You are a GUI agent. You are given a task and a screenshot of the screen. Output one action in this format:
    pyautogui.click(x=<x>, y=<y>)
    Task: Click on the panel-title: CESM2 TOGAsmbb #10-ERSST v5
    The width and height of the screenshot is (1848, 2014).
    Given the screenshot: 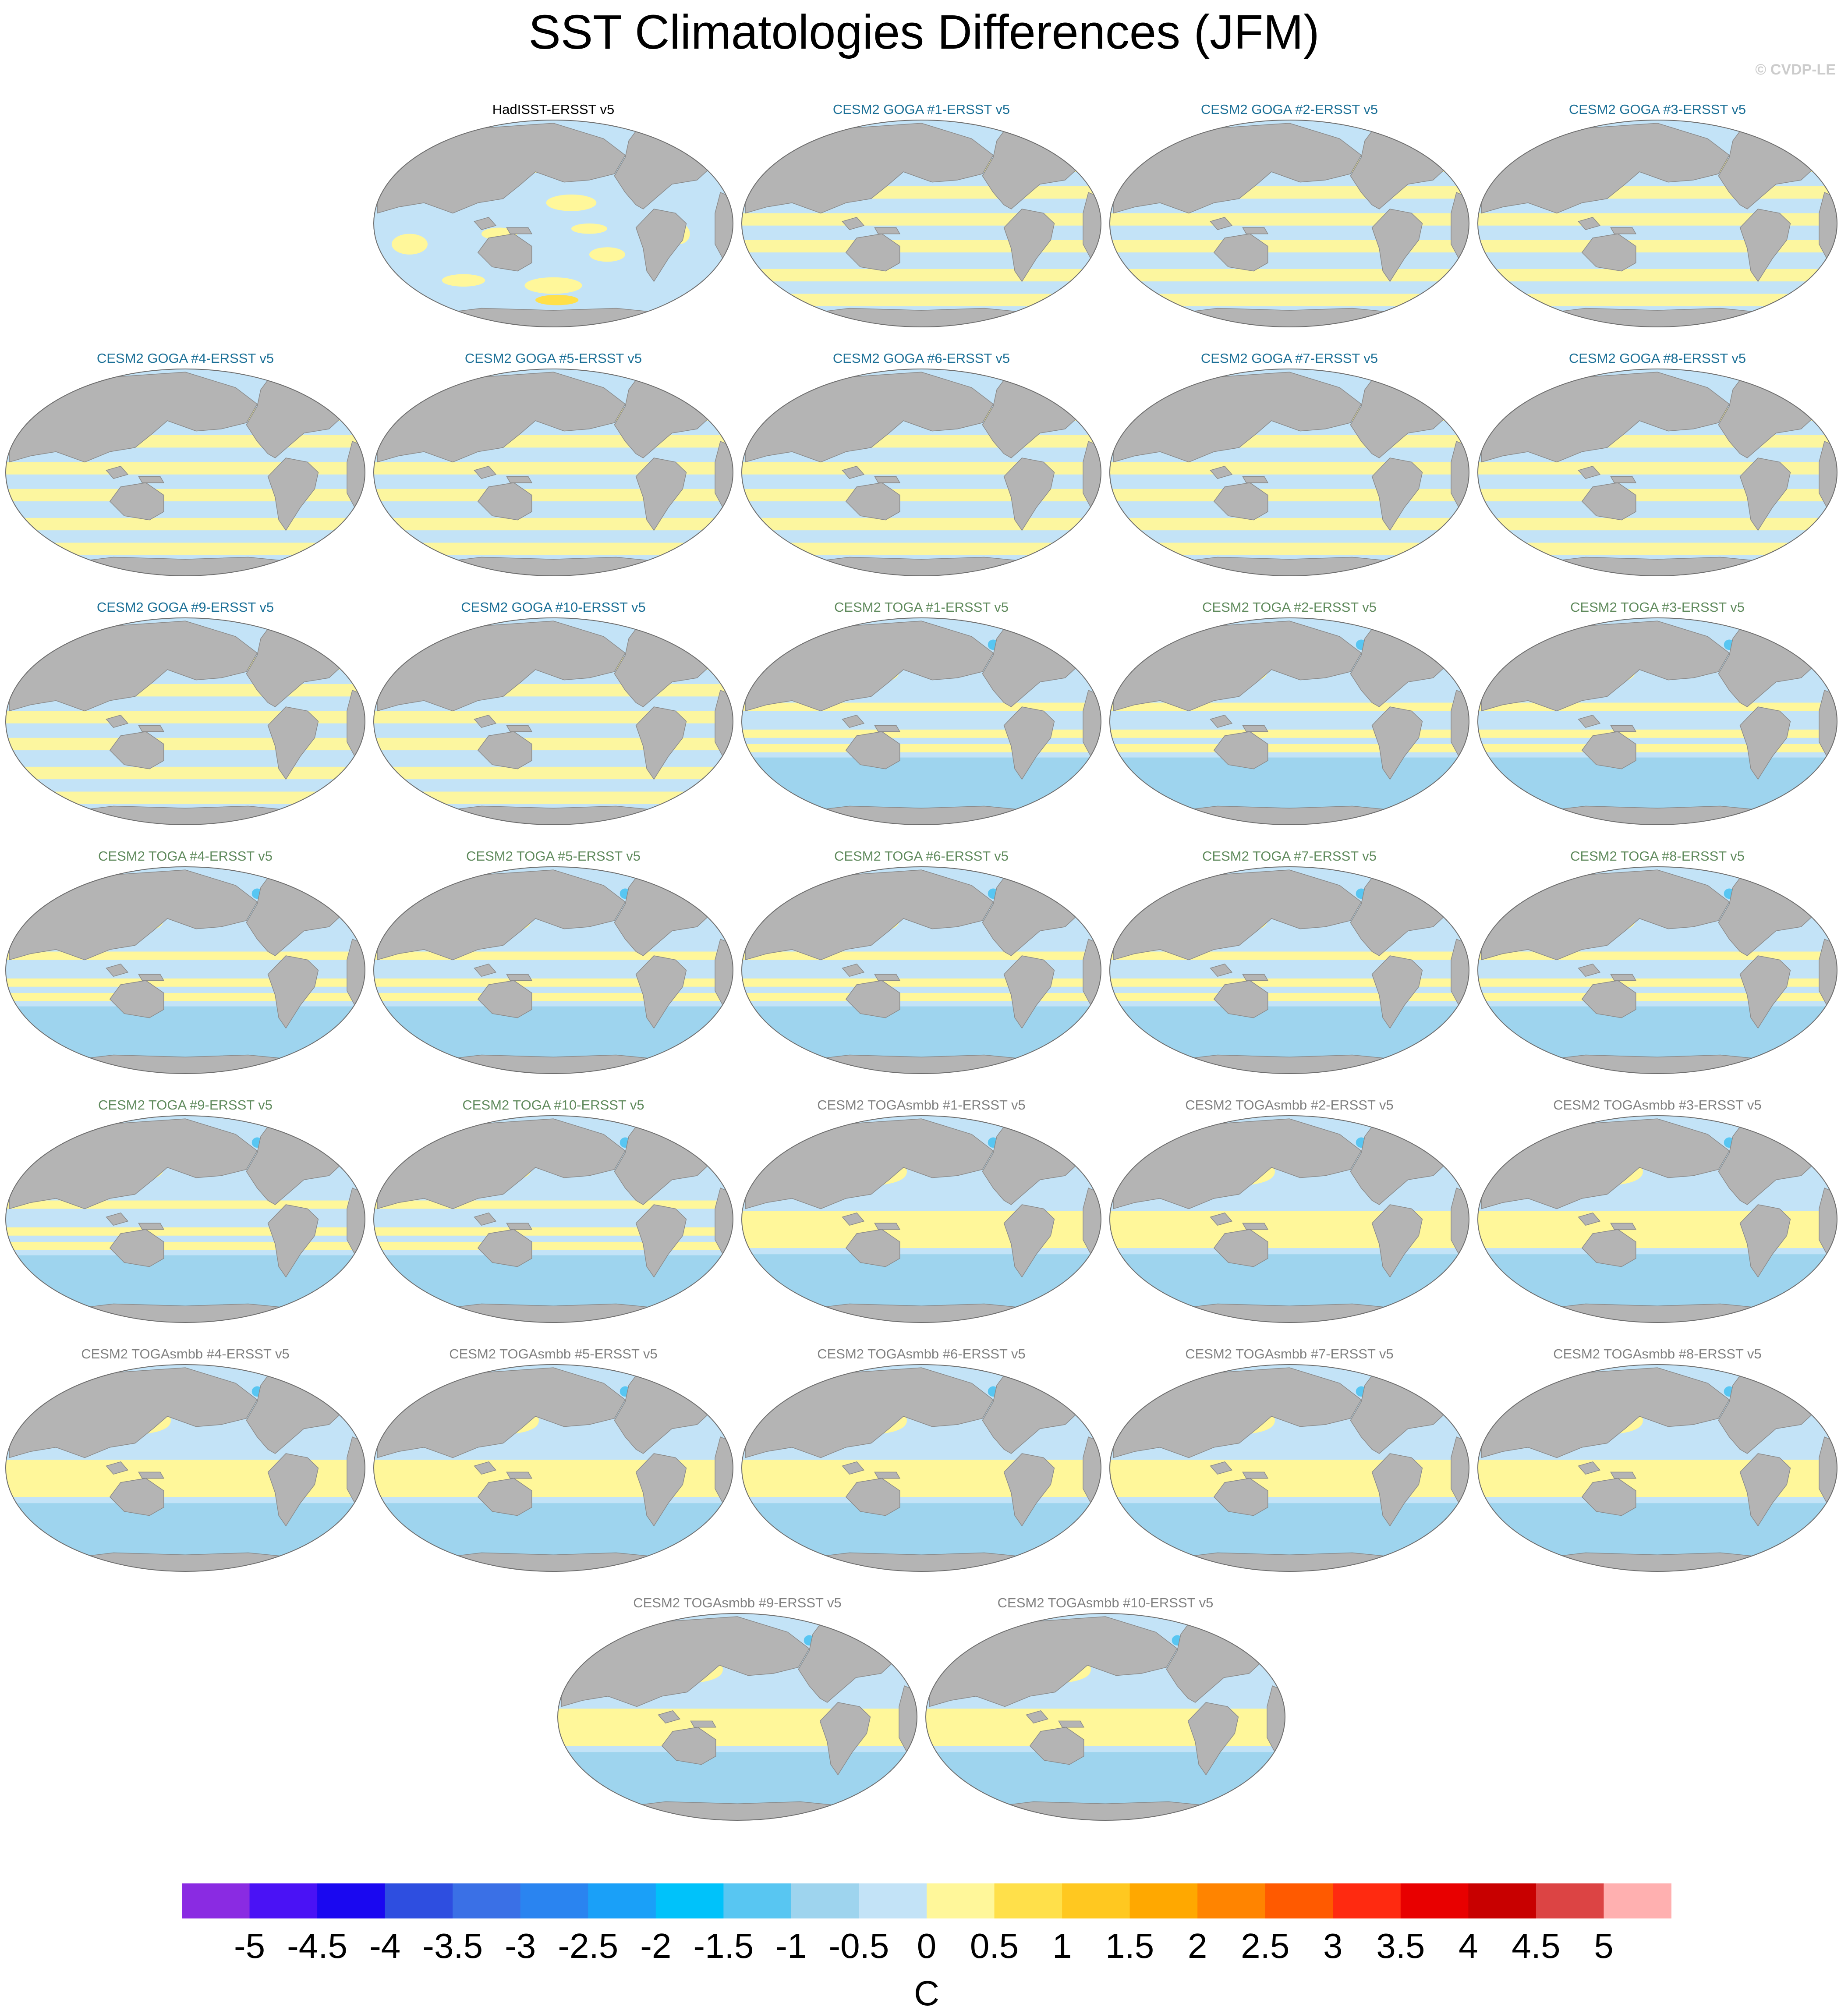 What is the action you would take?
    pyautogui.click(x=1105, y=1602)
    